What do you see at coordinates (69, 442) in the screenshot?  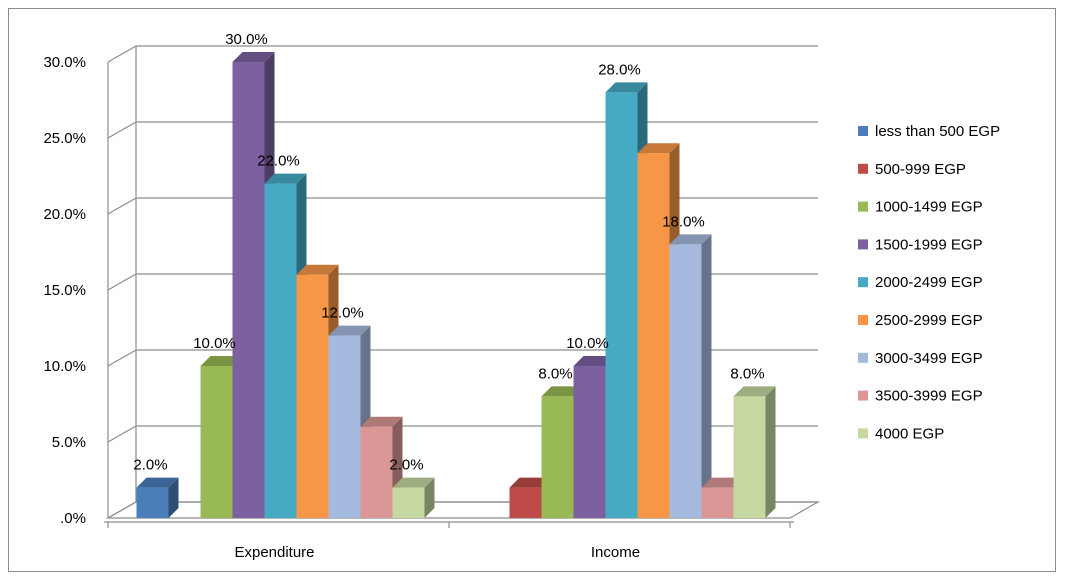 I see `y-tick-label: 5.0%` at bounding box center [69, 442].